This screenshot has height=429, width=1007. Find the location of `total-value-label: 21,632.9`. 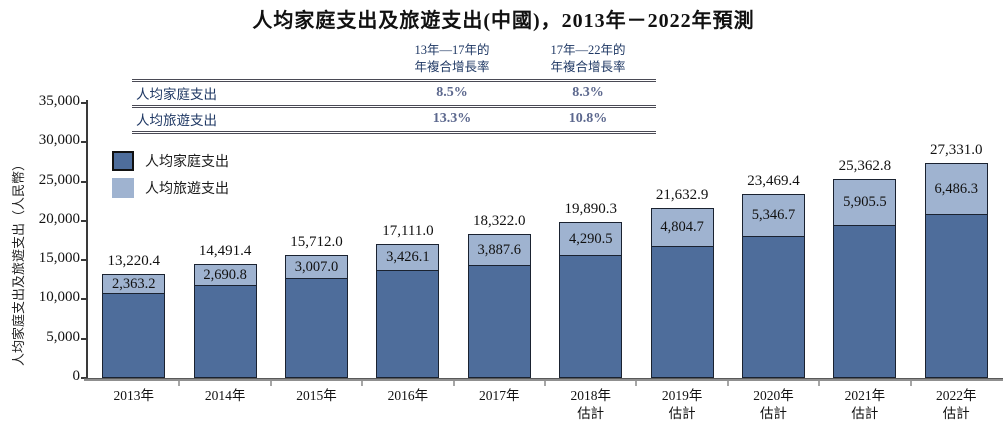

total-value-label: 21,632.9 is located at coordinates (682, 195).